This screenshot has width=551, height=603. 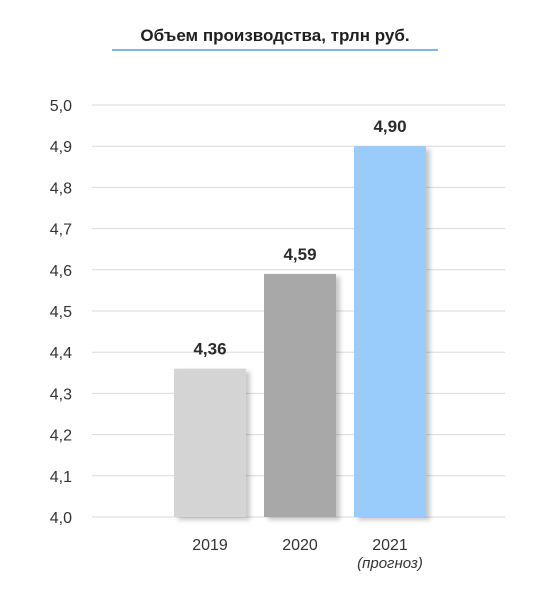 I want to click on x-category-label: 2021, so click(x=390, y=545).